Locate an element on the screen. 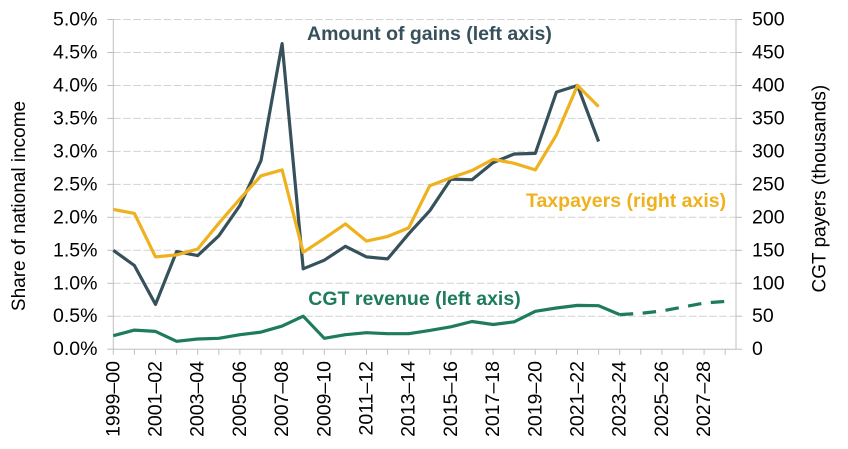 This screenshot has height=449, width=848. svg-text: 5.0% is located at coordinates (75, 20).